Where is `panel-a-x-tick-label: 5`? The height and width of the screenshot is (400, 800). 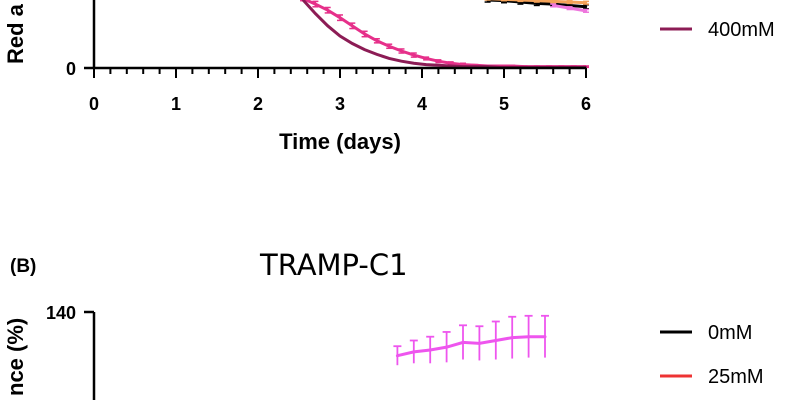
panel-a-x-tick-label: 5 is located at coordinates (504, 104).